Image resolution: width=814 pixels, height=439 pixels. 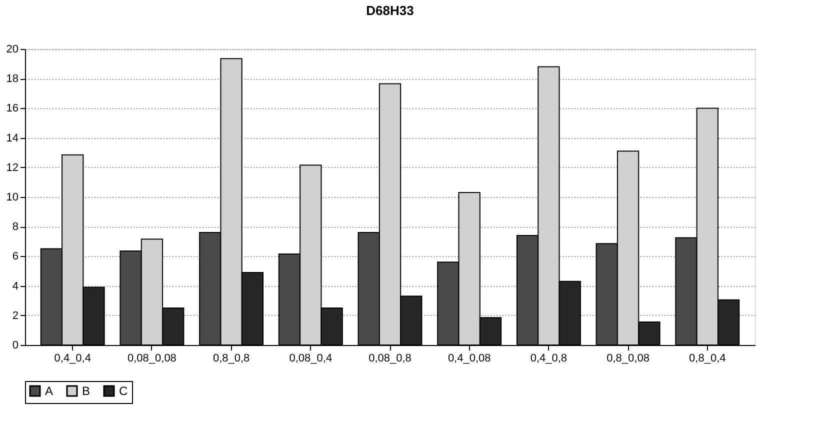 I want to click on x-tick-label: 0,4_0,08, so click(x=469, y=358).